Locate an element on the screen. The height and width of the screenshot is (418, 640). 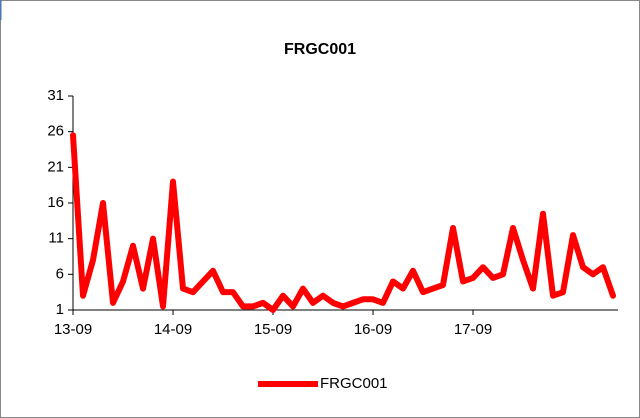
y-tick-label: 6 is located at coordinates (60, 273).